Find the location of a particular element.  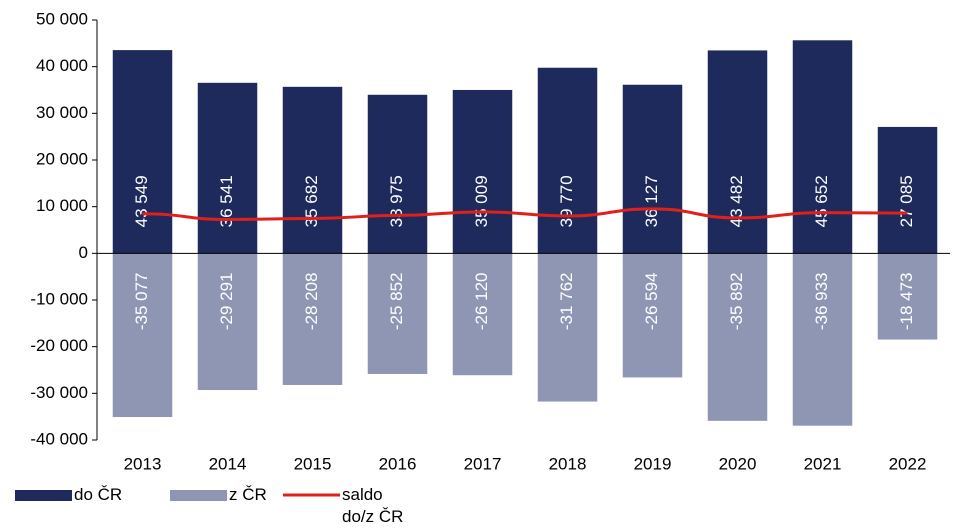

value-label: -29 291 is located at coordinates (226, 301).